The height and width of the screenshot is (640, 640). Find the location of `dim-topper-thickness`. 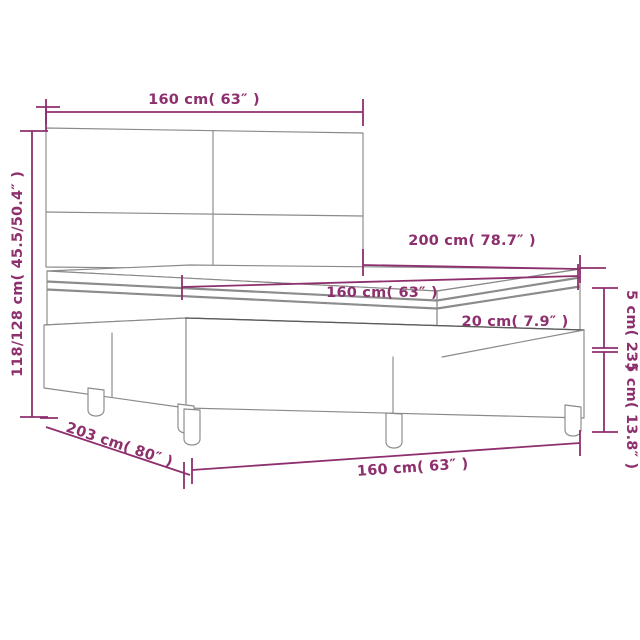

dim-topper-thickness is located at coordinates (605, 318).